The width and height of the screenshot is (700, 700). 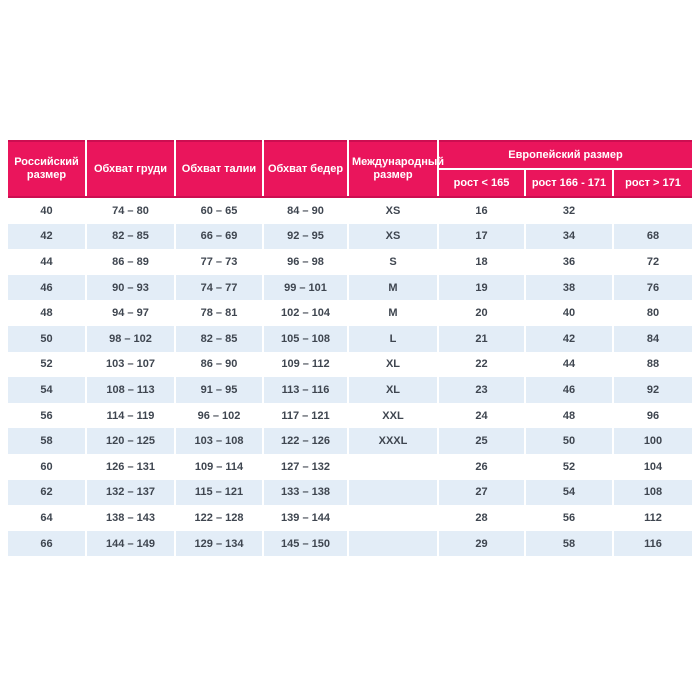 I want to click on table-row: 52 103 – 107 86 – 90 109 – 112 XL 22 44 88, so click(x=350, y=364).